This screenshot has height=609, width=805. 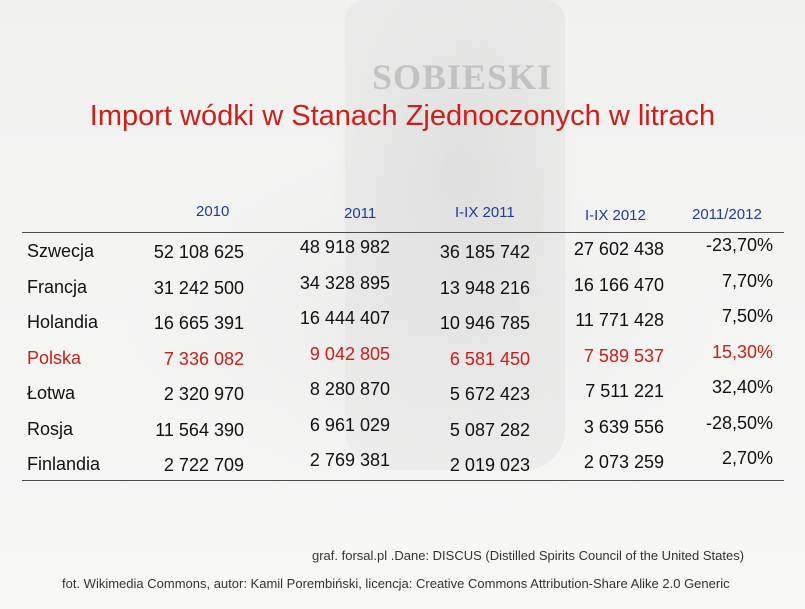 I want to click on table-bottom-rule, so click(x=403, y=480).